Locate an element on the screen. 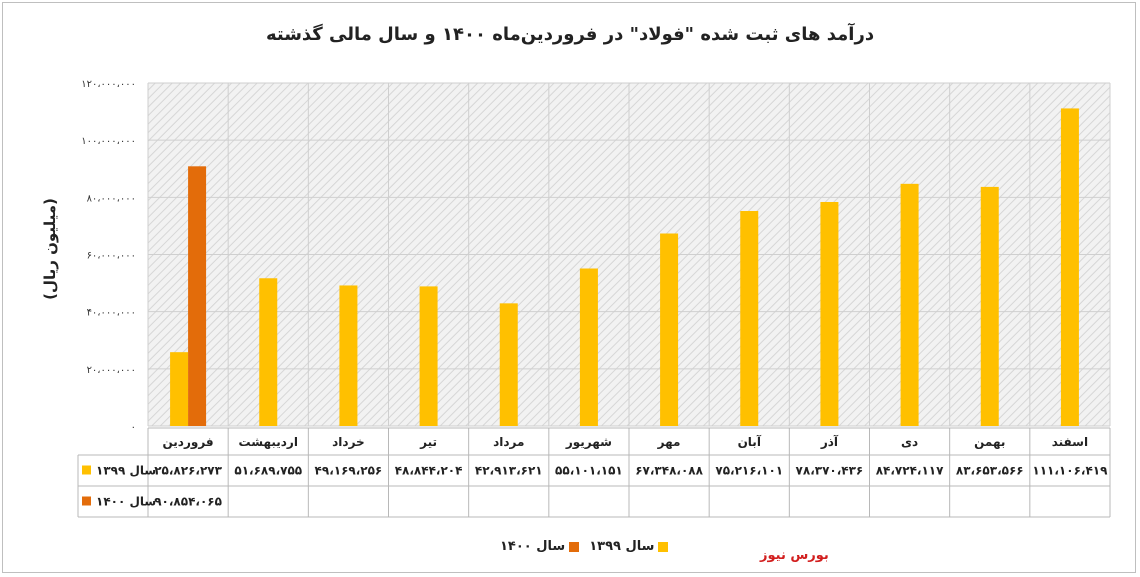 Image resolution: width=1140 pixels, height=577 pixels. x-tick-label: اردیبهشت is located at coordinates (268, 442).